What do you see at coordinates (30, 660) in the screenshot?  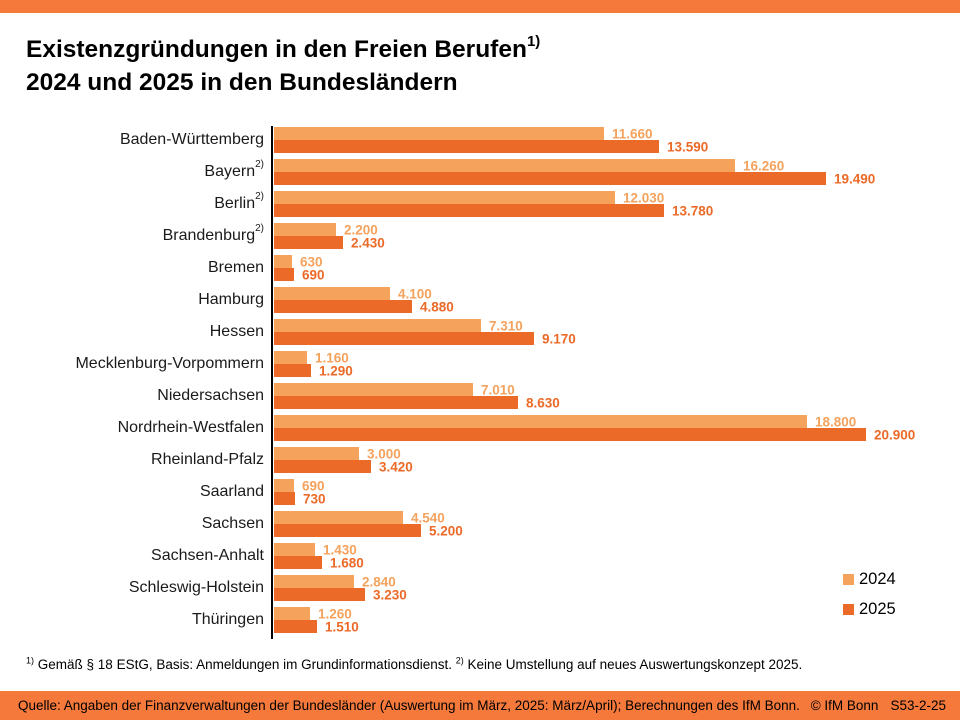 I see `footnote-mark-1: 1)` at bounding box center [30, 660].